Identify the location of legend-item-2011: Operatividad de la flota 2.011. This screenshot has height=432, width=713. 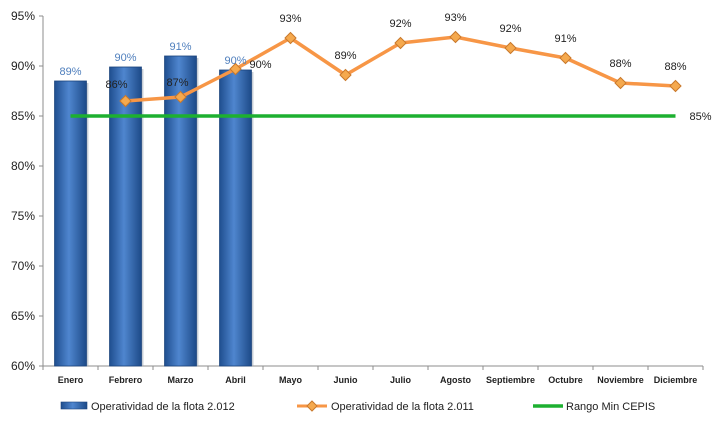
(385, 406).